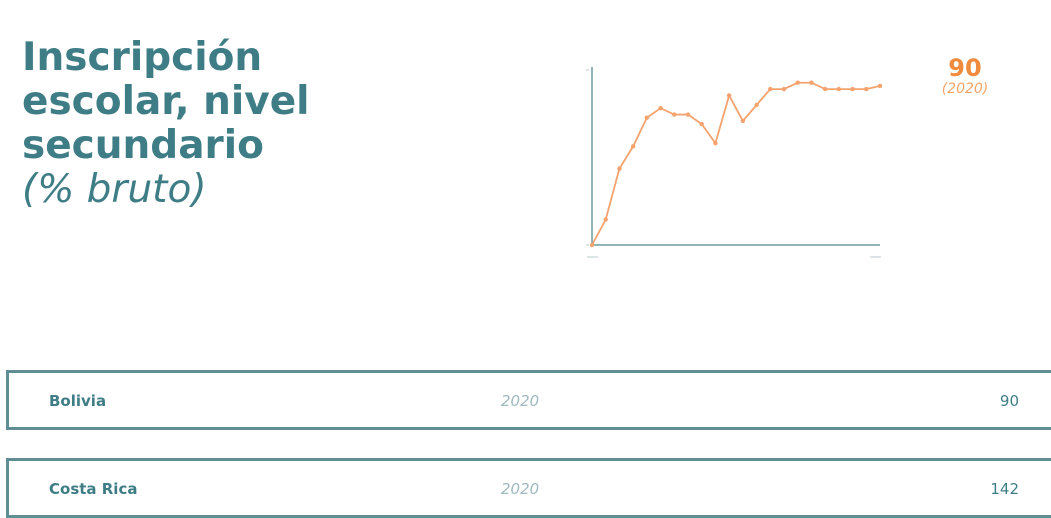 Image resolution: width=1051 pixels, height=518 pixels. What do you see at coordinates (78, 401) in the screenshot?
I see `row-country: Bolivia` at bounding box center [78, 401].